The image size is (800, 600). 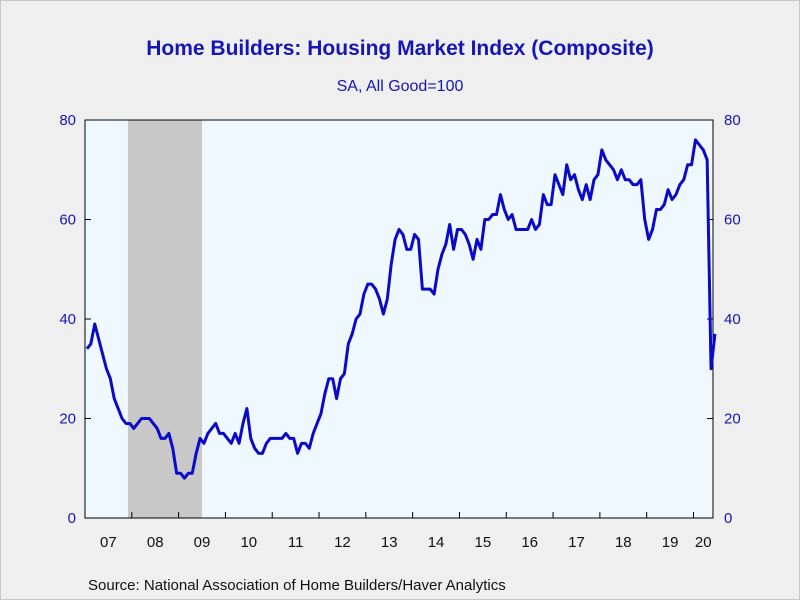 I want to click on y-tick-label-left: 40, so click(x=67, y=319).